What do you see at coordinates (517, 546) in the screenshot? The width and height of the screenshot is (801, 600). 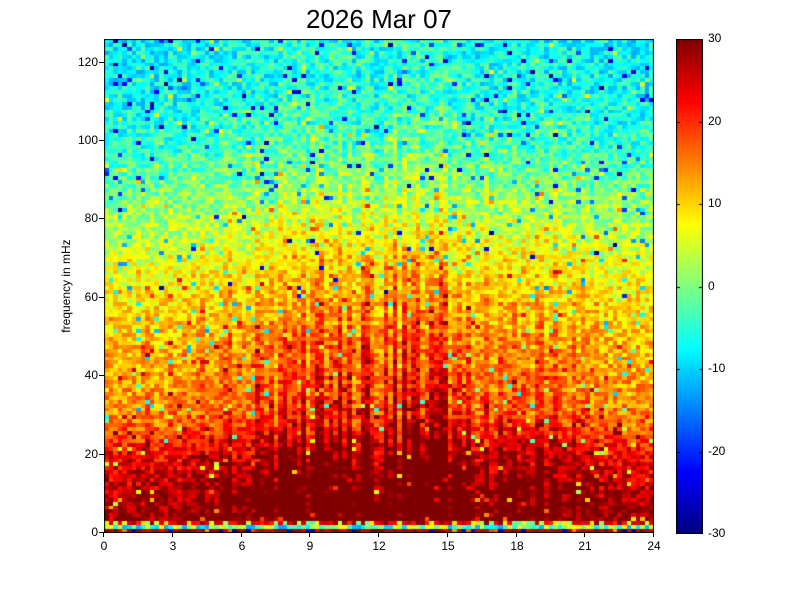 I see `x-tick-label: 18` at bounding box center [517, 546].